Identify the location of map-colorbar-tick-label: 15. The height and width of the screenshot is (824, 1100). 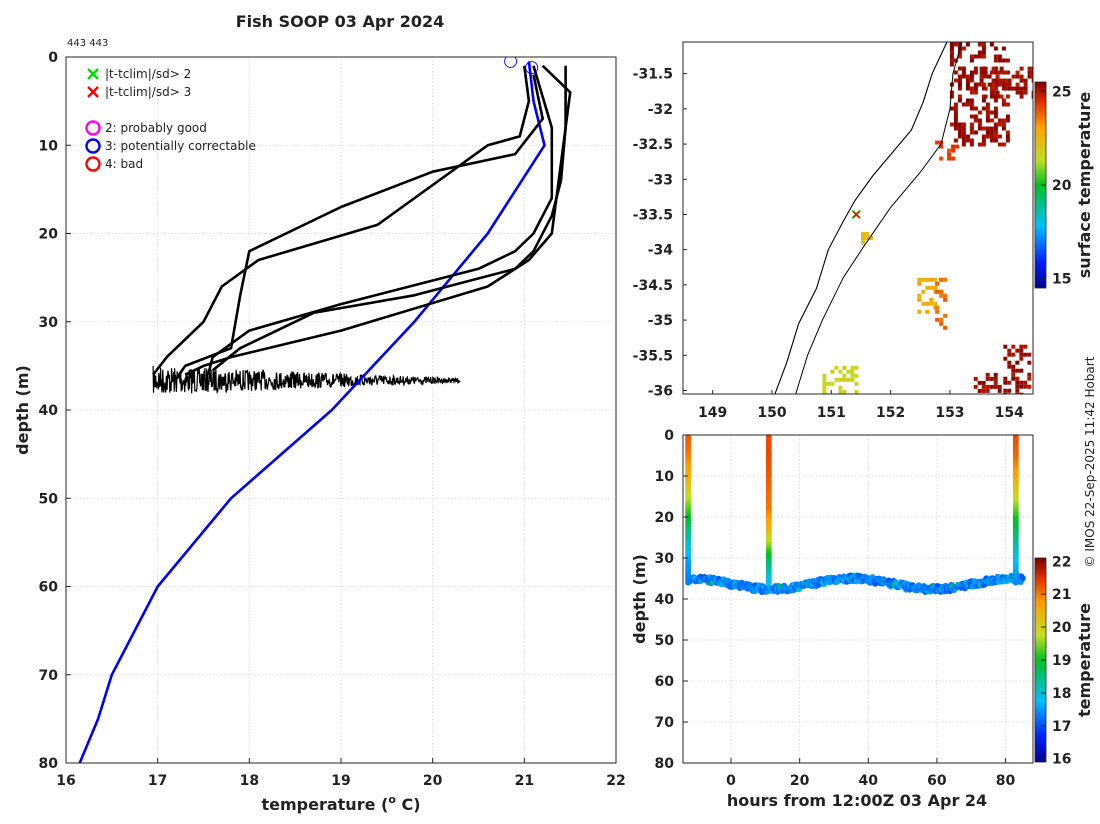
(1061, 280).